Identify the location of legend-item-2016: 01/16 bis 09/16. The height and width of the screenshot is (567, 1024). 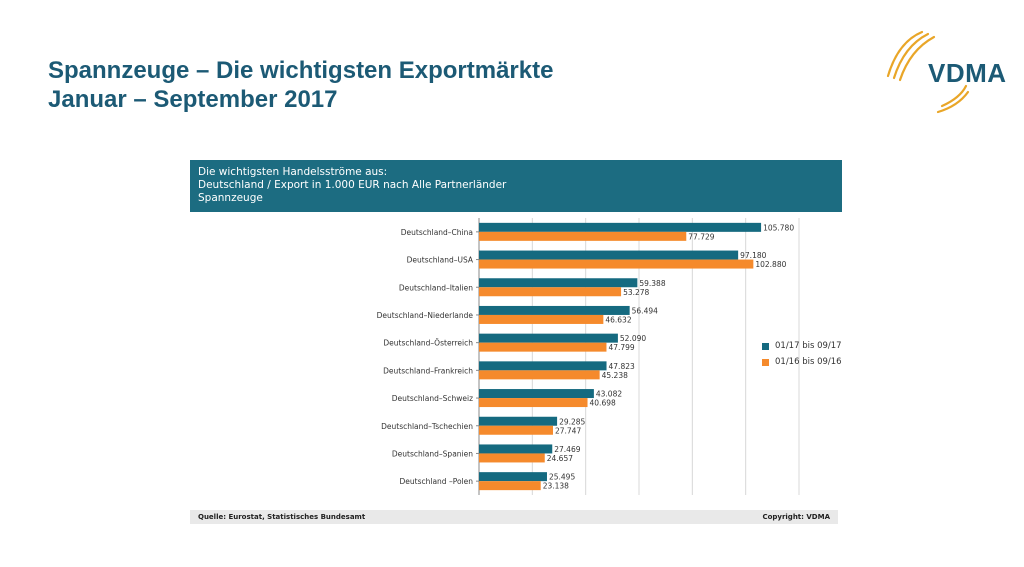
(802, 362).